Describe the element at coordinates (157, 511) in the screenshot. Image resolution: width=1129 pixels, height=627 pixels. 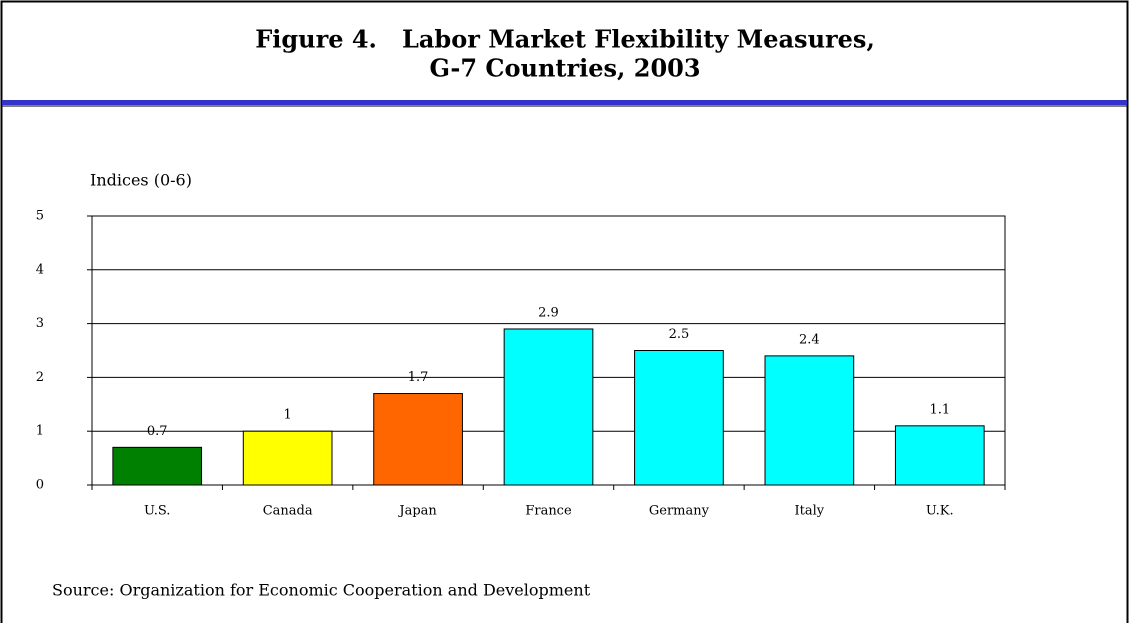
I see `x-tick-label: U.S.` at that location.